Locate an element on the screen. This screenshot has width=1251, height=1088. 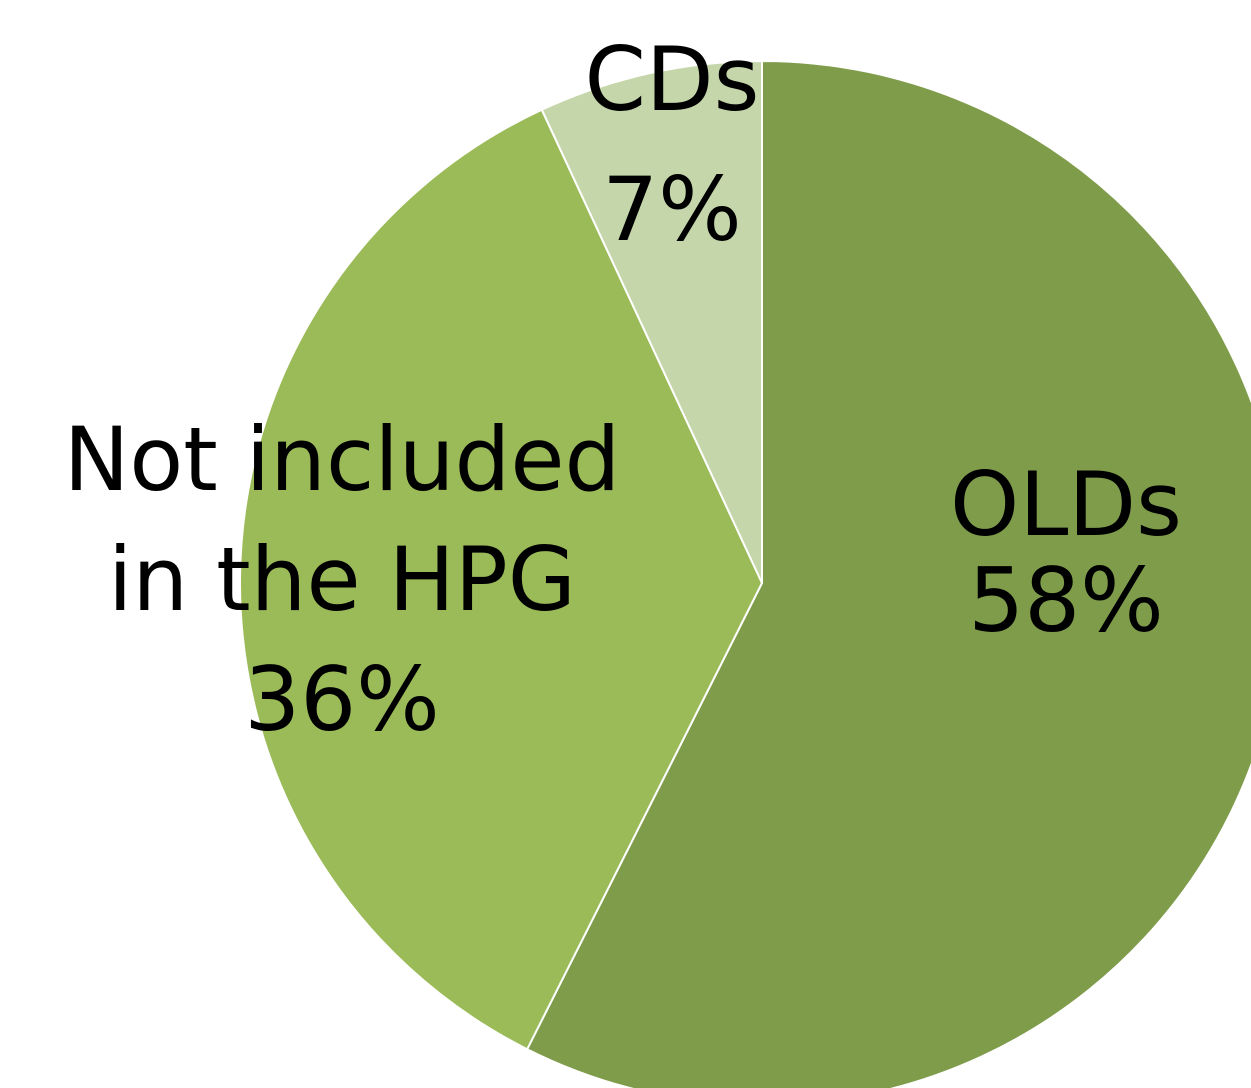
data-label-not-included-in-the-hpg: 36% is located at coordinates (342, 699).